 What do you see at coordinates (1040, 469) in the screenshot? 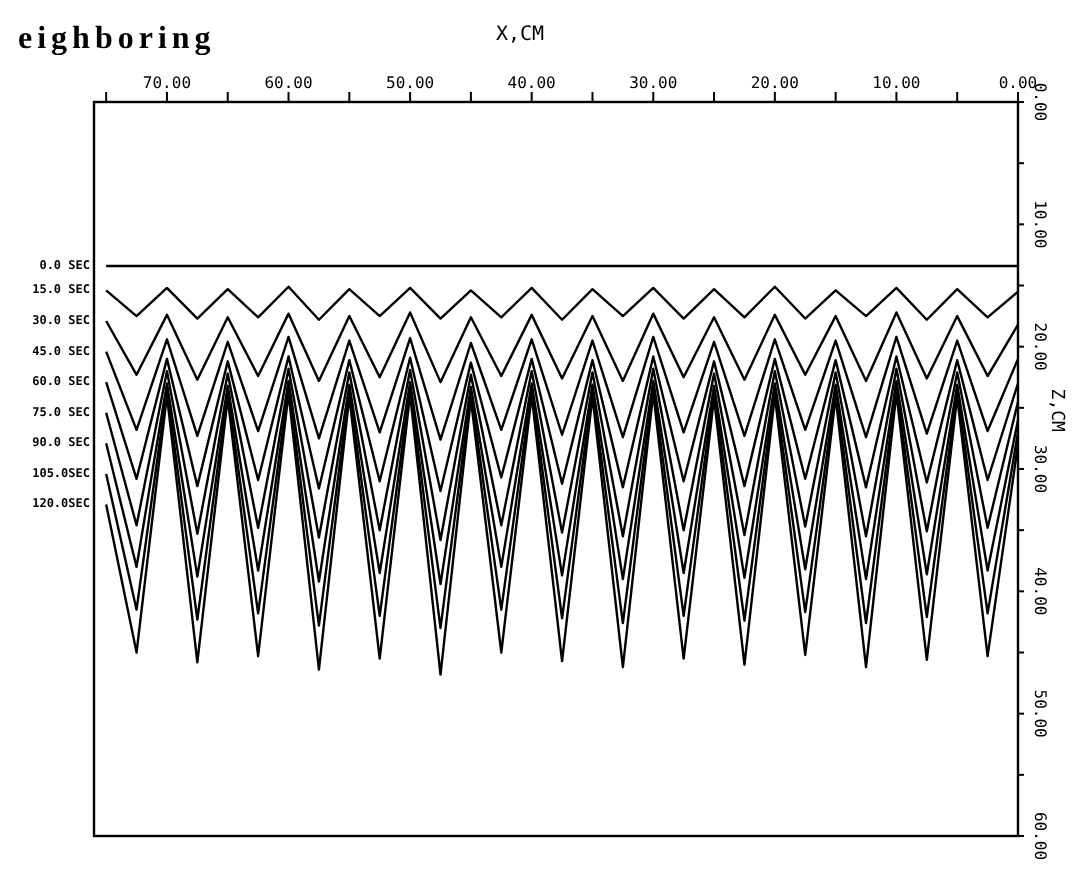
I see `y-tick-label: 30.00` at bounding box center [1040, 469].